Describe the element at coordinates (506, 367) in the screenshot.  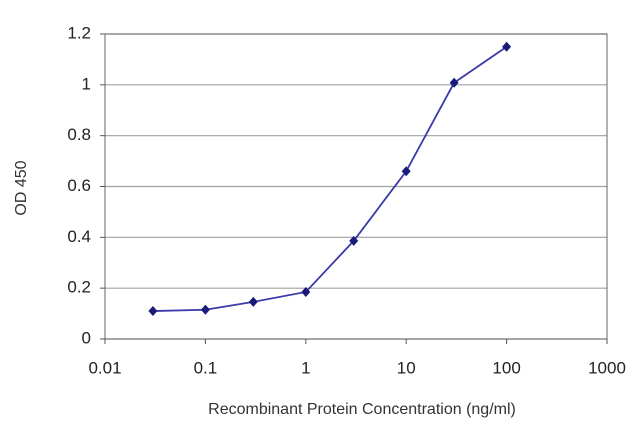
I see `x-tick-label: 100` at that location.